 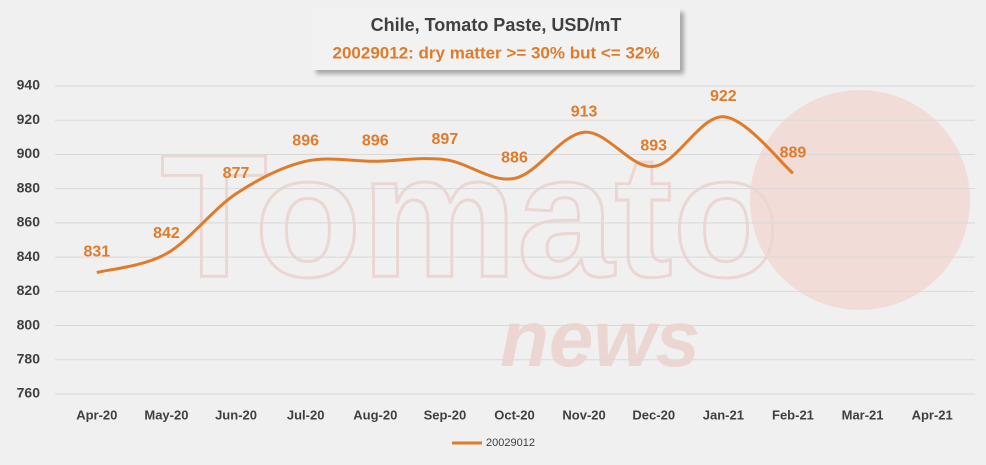 What do you see at coordinates (583, 414) in the screenshot?
I see `x-tick-label: Nov-20` at bounding box center [583, 414].